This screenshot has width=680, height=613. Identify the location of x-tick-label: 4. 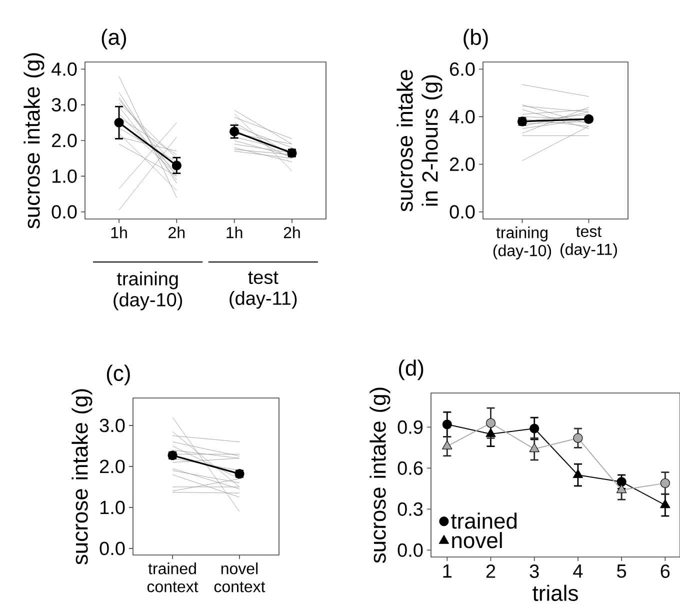
(578, 571).